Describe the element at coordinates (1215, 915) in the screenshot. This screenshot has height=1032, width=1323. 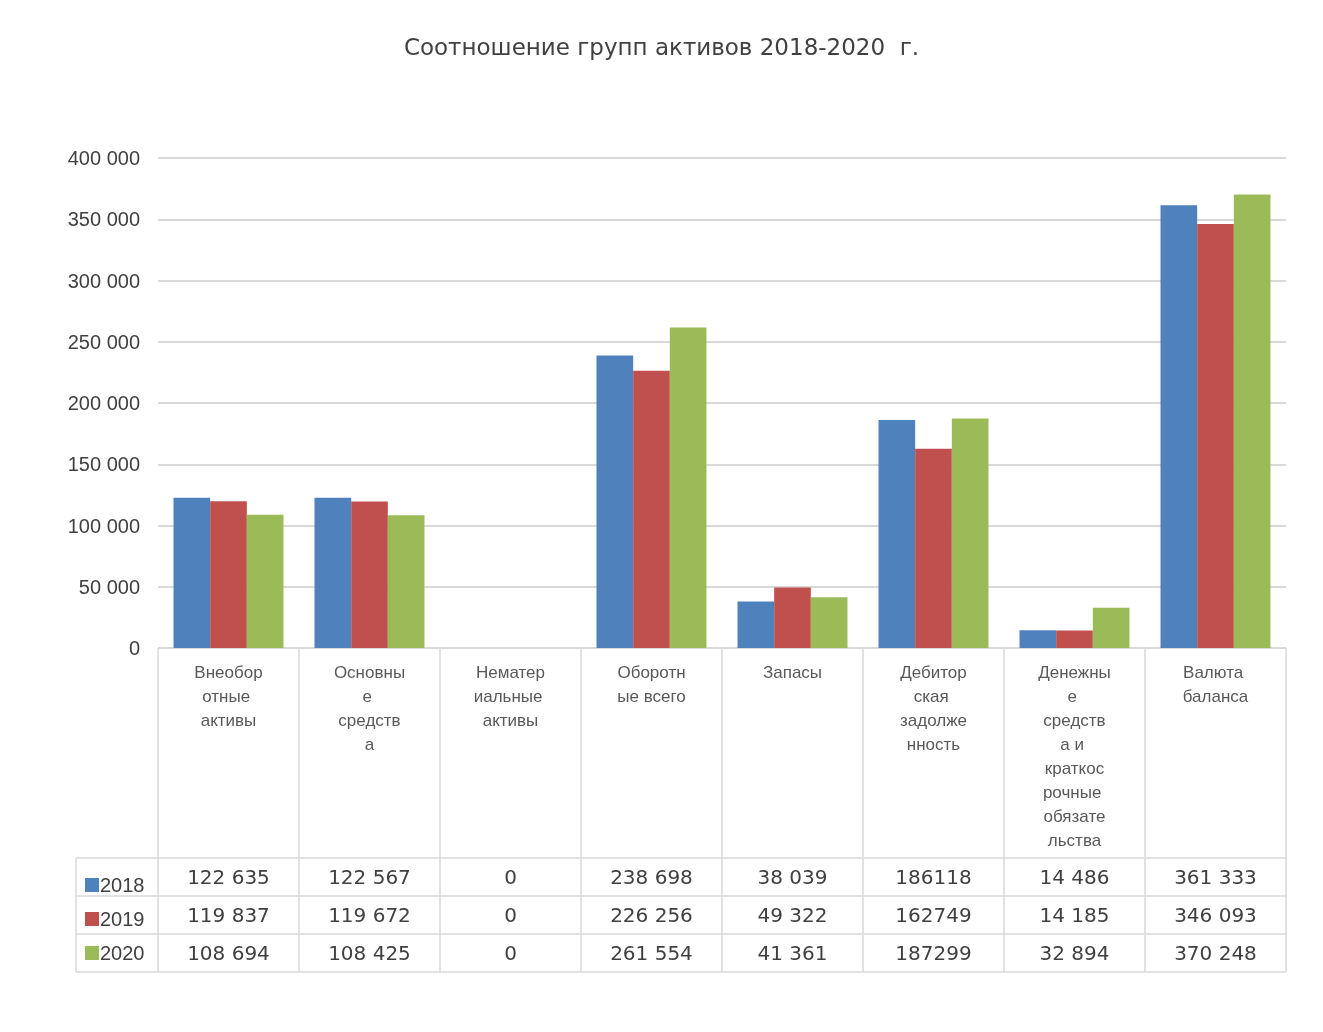
I see `data-label: 346 093` at that location.